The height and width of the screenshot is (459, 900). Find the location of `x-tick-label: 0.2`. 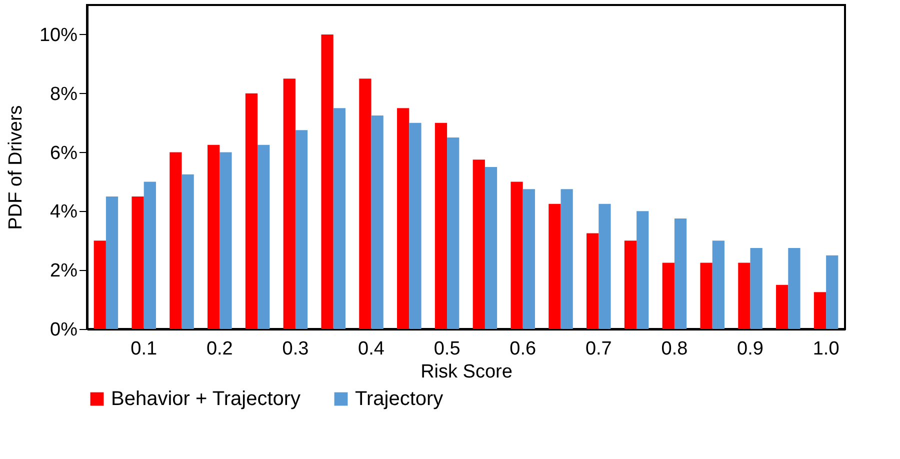

x-tick-label: 0.2 is located at coordinates (219, 349).